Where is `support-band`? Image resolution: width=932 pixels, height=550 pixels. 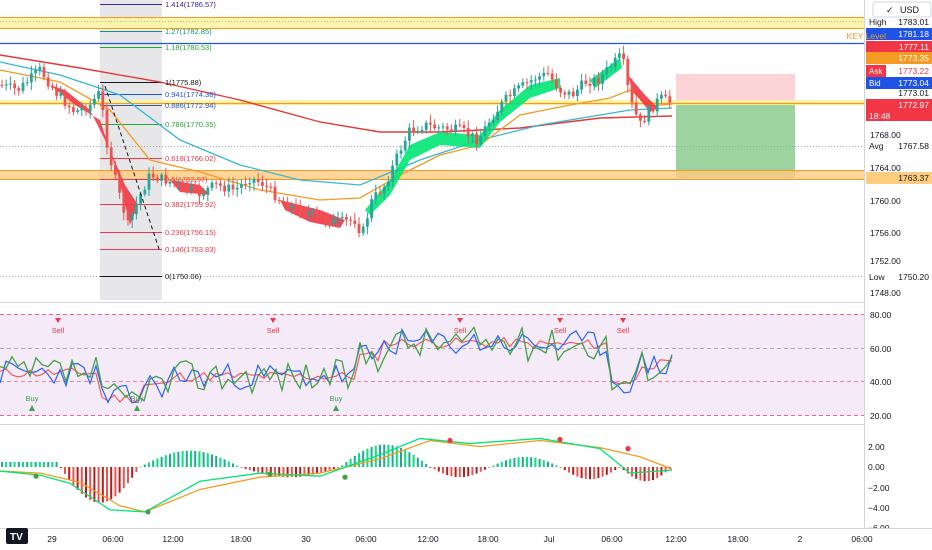 support-band is located at coordinates (432, 175).